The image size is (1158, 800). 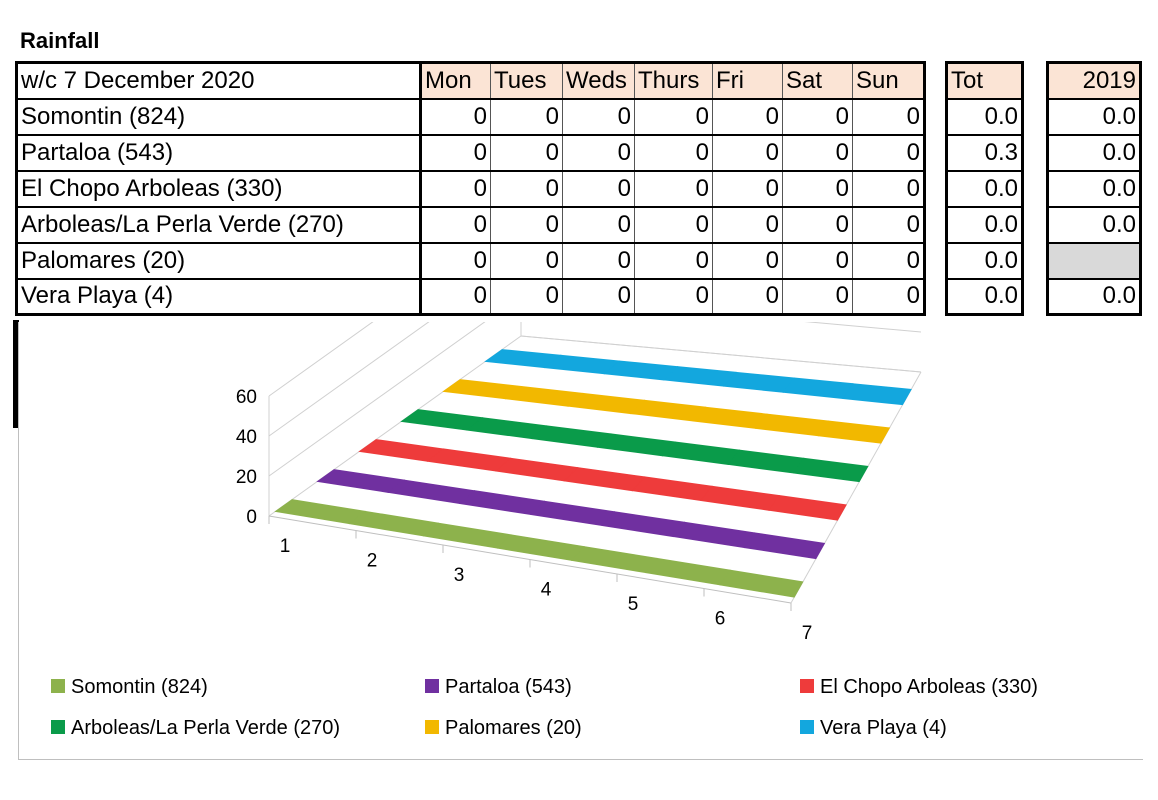 I want to click on y-tick-label: 40, so click(x=246, y=437).